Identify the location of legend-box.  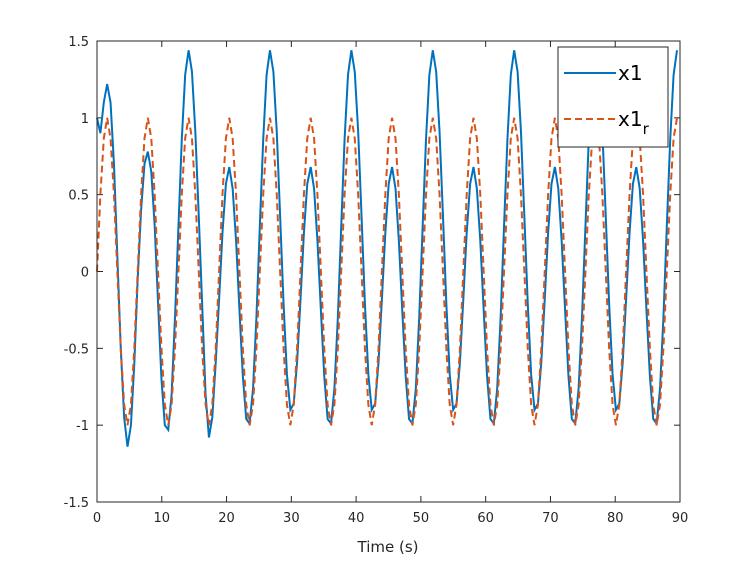
(613, 97).